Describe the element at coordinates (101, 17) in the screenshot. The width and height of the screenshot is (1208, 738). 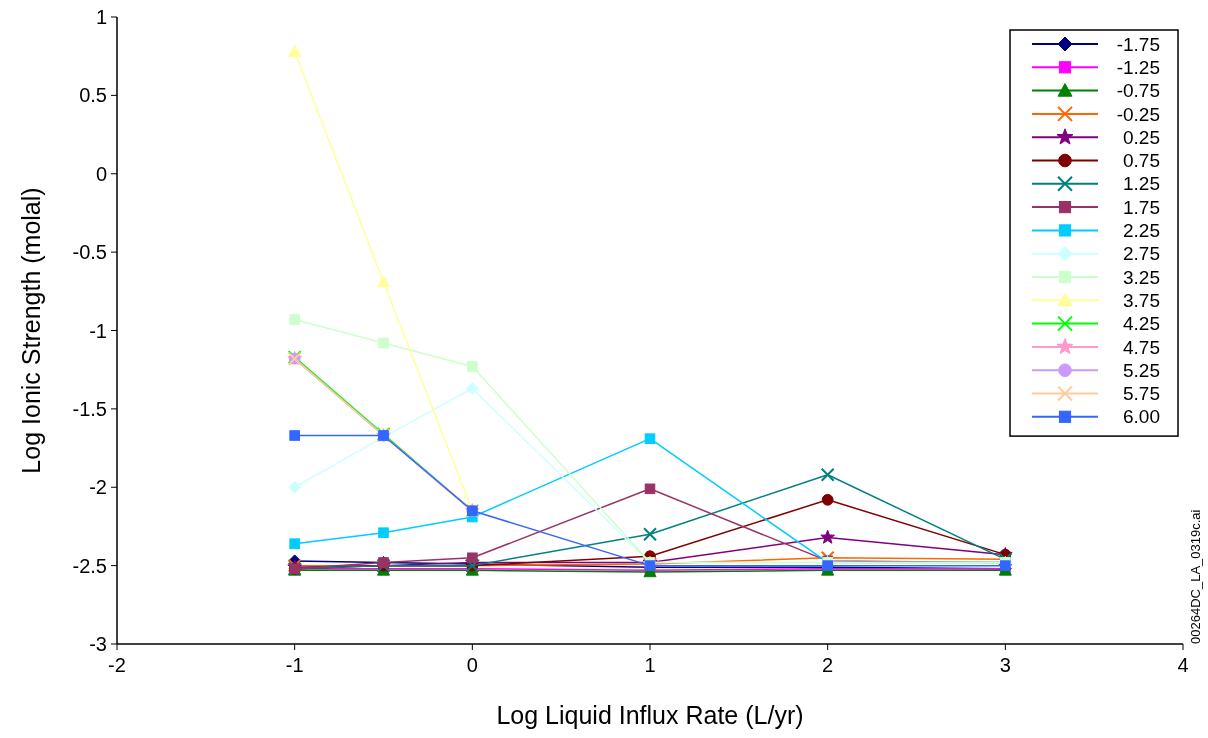
I see `y-tick-label: 1` at that location.